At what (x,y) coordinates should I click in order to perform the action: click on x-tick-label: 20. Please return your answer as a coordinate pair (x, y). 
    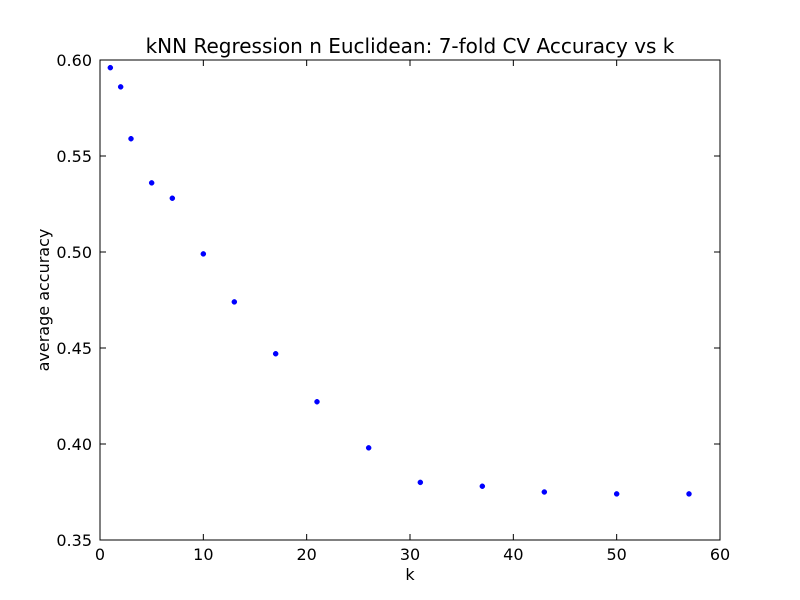
    Looking at the image, I should click on (306, 554).